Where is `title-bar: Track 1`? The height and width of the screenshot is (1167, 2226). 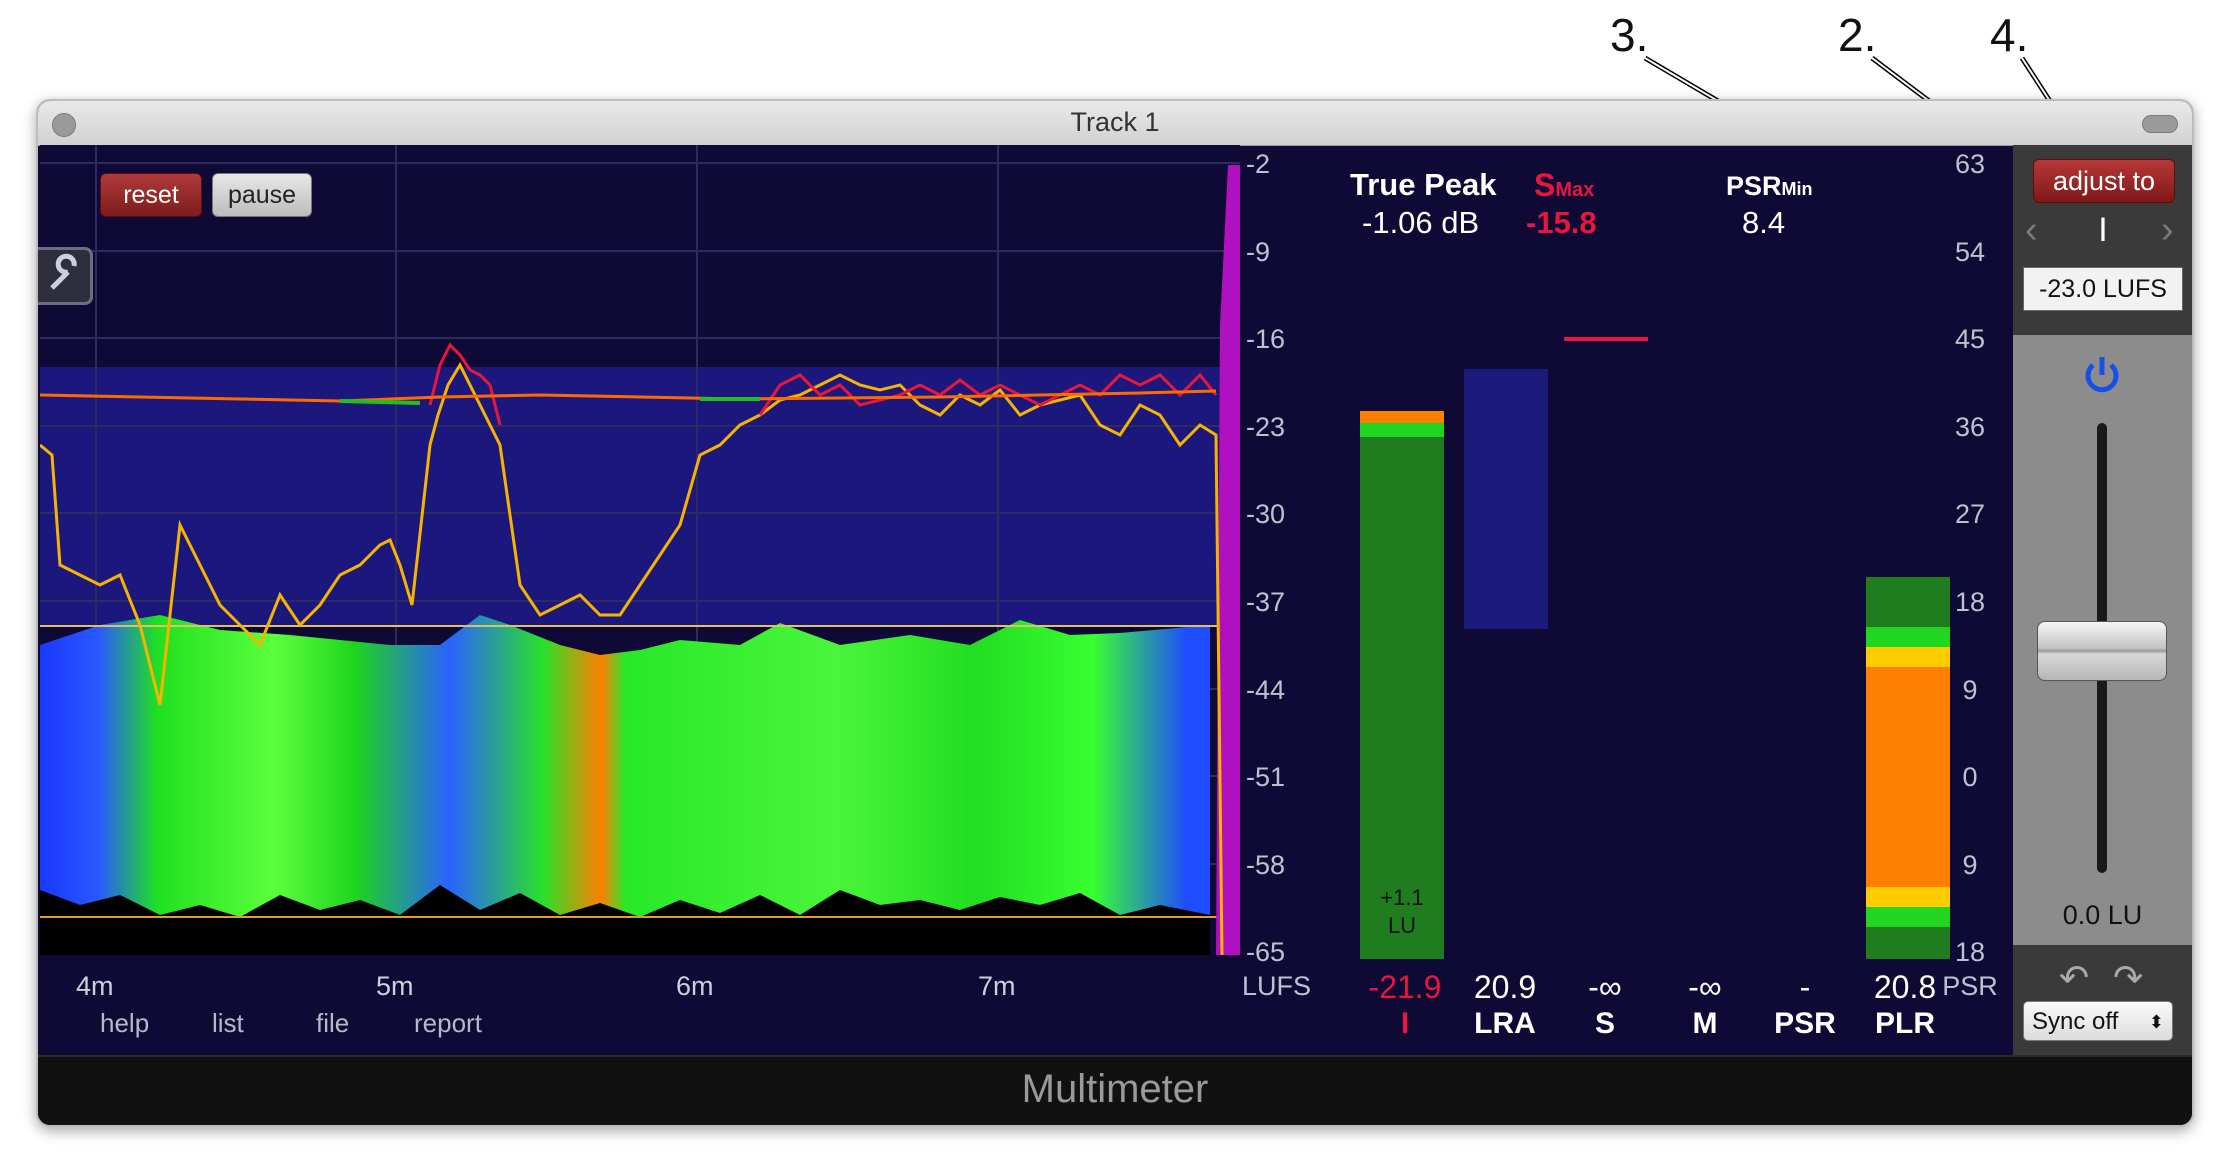
title-bar: Track 1 is located at coordinates (1115, 123).